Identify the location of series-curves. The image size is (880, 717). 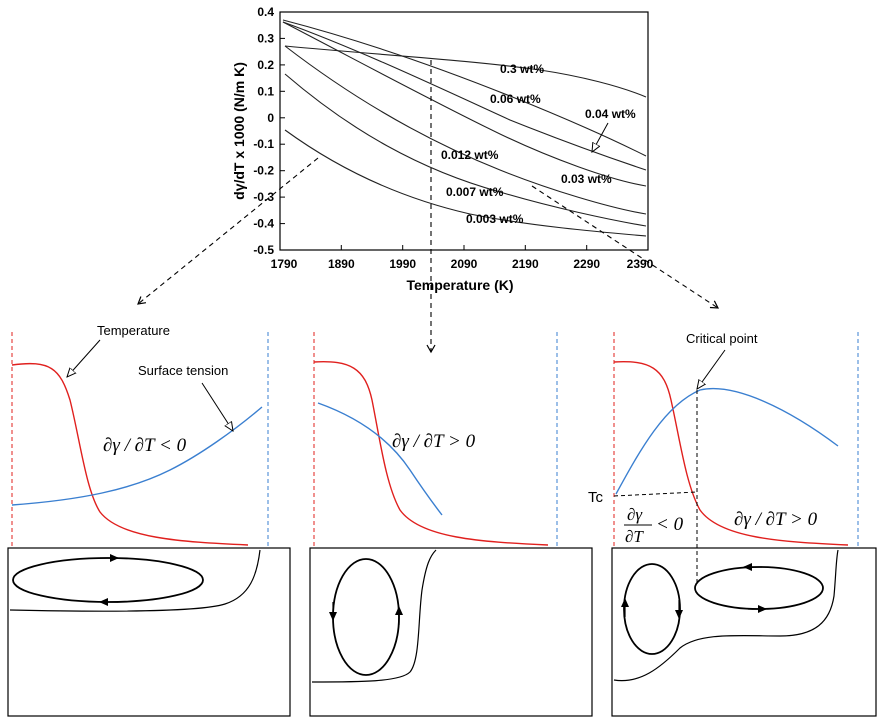
(464, 128).